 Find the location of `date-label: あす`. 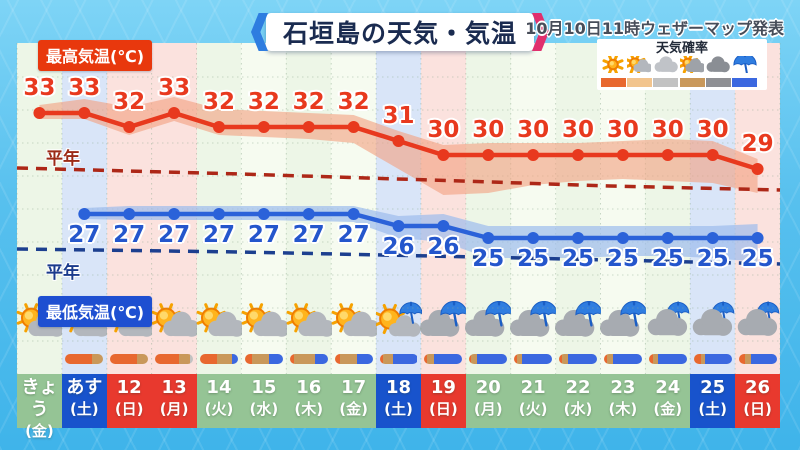

date-label: あす is located at coordinates (84, 387).